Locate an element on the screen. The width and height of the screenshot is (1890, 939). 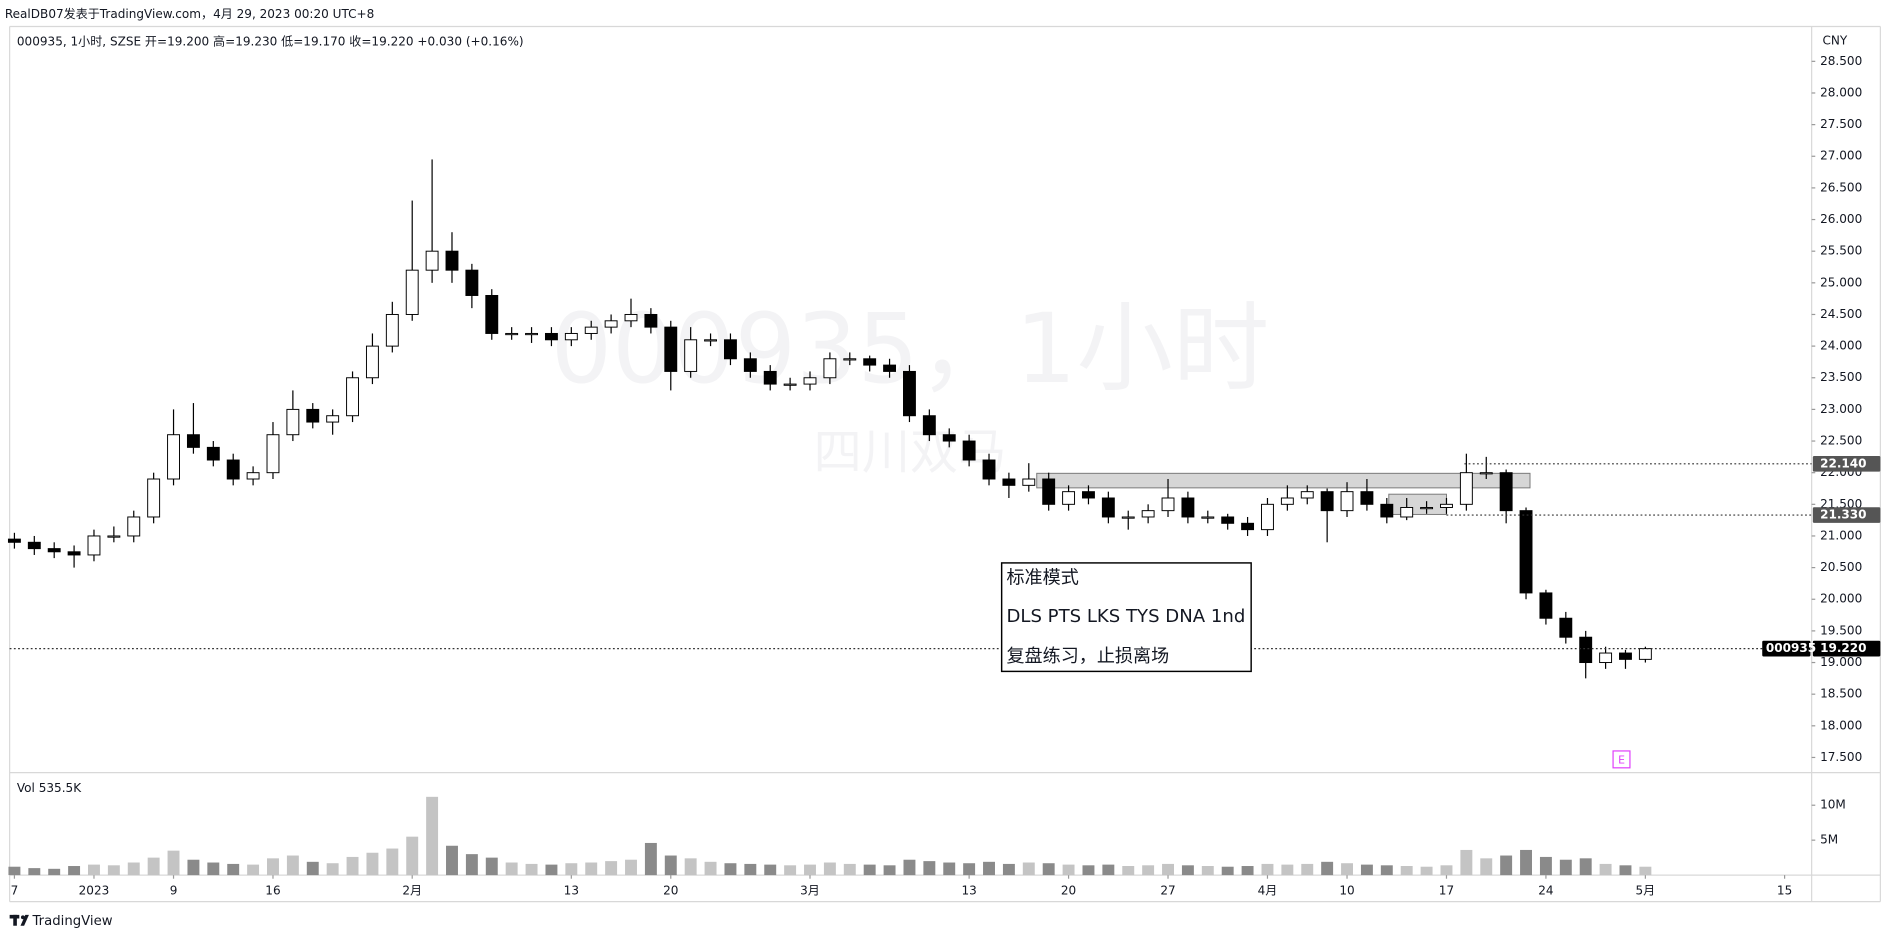
price-label-bg is located at coordinates (1846, 463).